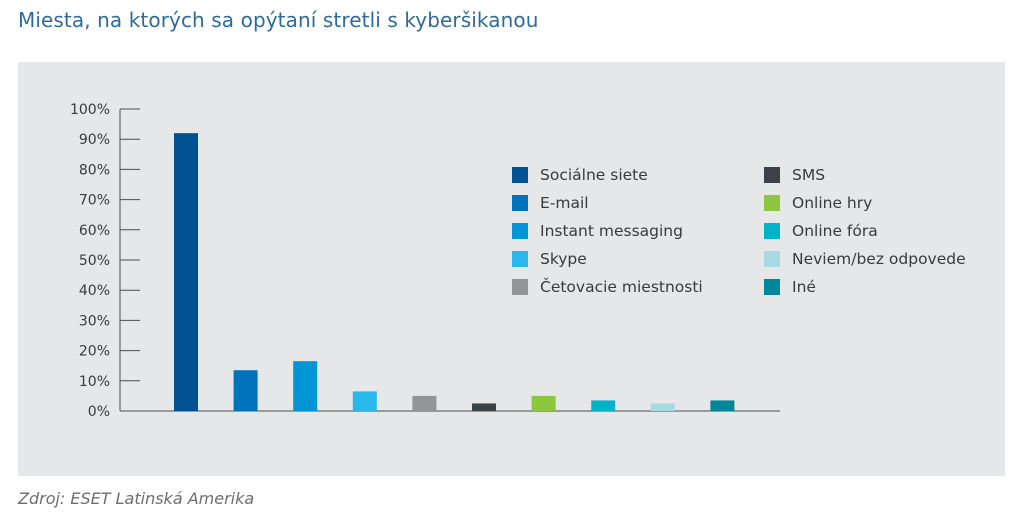  What do you see at coordinates (94, 291) in the screenshot?
I see `y-tick-label: 40%` at bounding box center [94, 291].